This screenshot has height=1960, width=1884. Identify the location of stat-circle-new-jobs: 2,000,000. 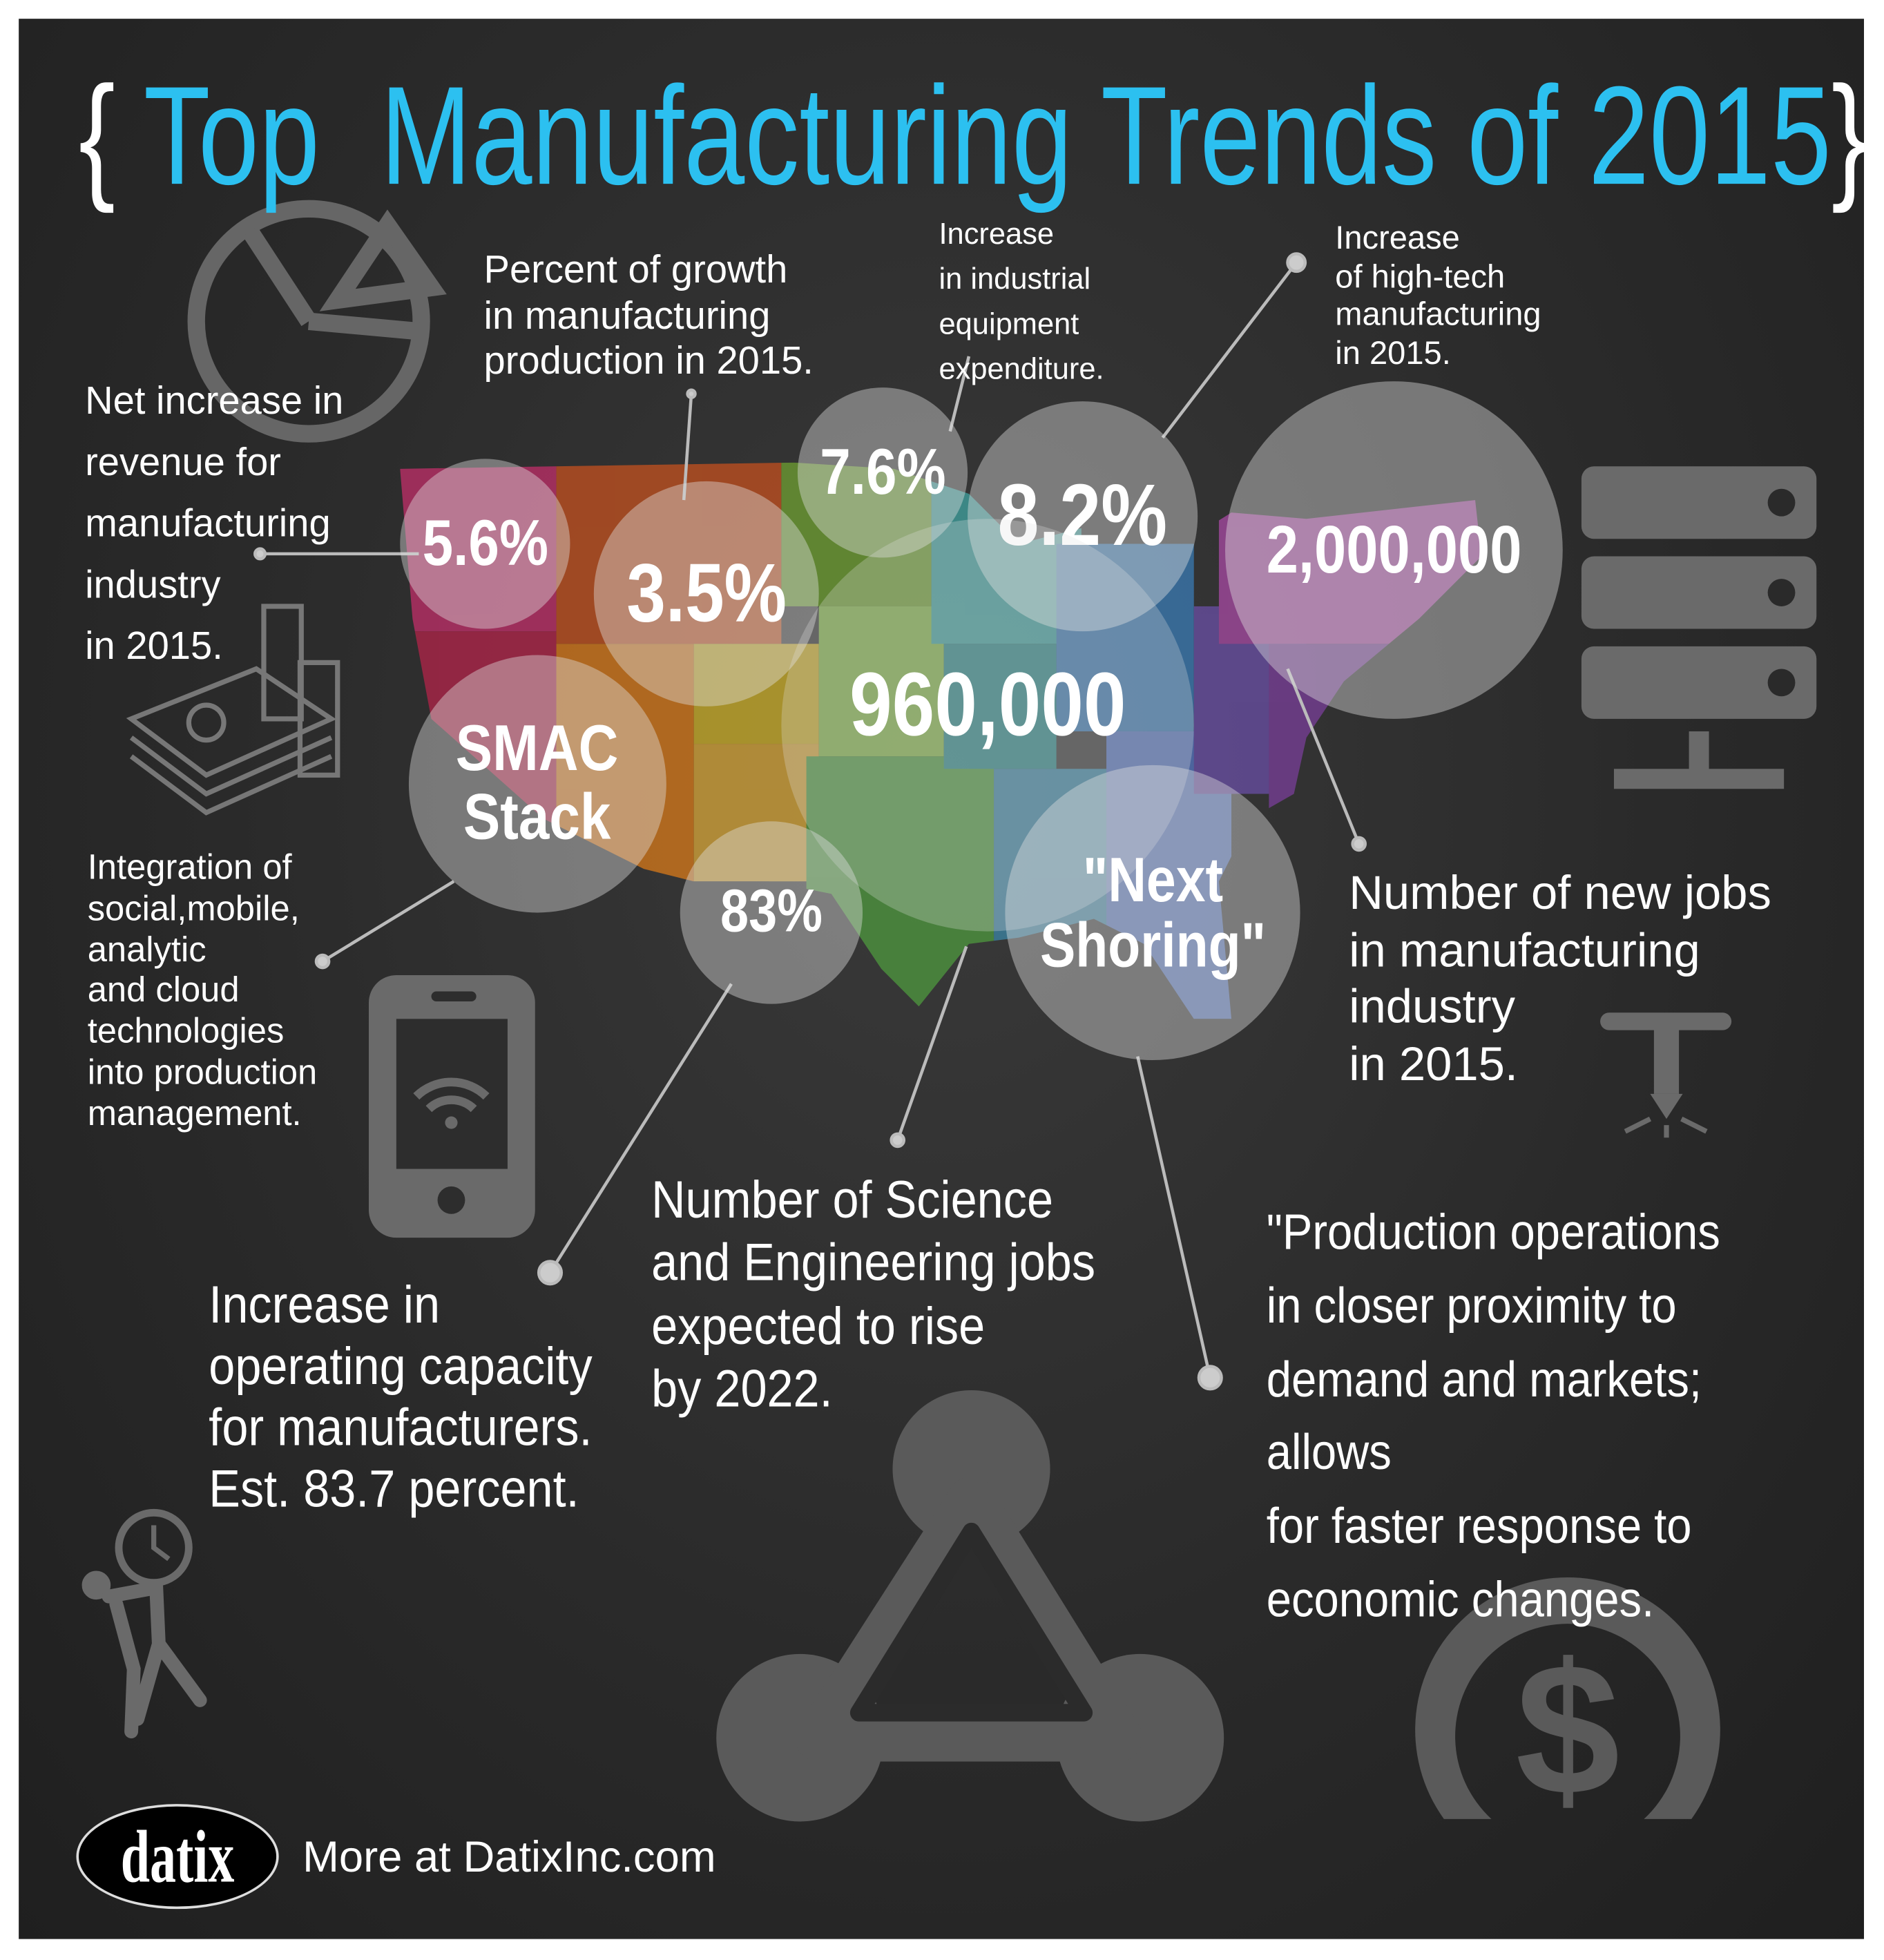
(1393, 550).